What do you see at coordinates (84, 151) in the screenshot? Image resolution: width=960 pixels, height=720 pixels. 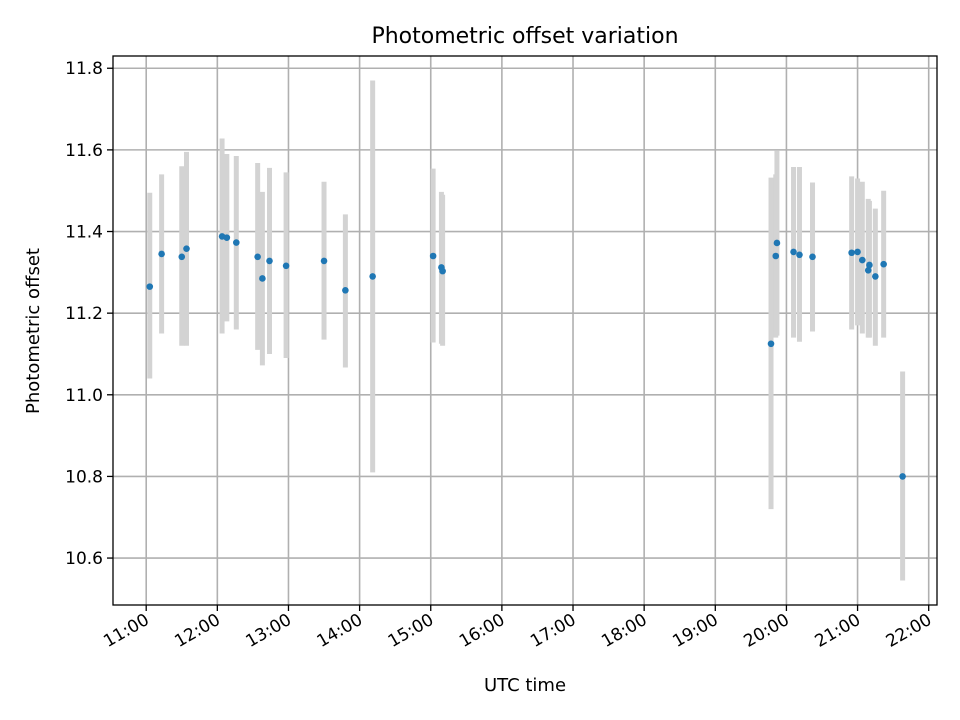 I see `y-tick-label: 11.6` at bounding box center [84, 151].